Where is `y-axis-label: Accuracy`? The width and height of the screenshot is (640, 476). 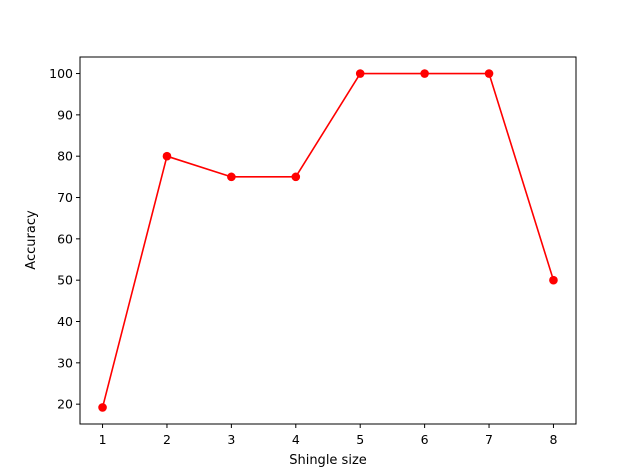
y-axis-label: Accuracy is located at coordinates (31, 240).